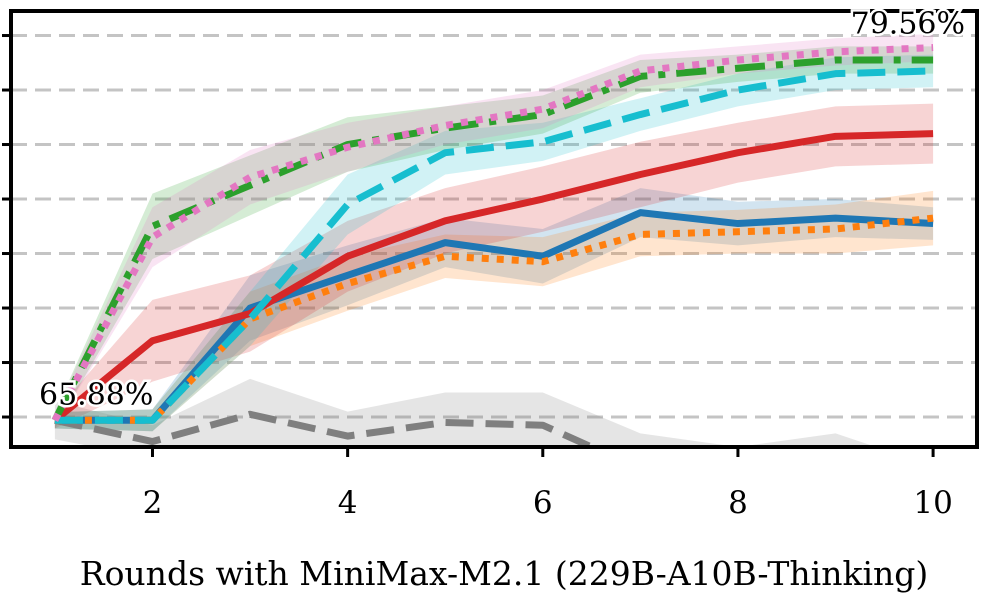 This screenshot has height=603, width=995. Describe the element at coordinates (327, 428) in the screenshot. I see `gray-dashed-line` at that location.